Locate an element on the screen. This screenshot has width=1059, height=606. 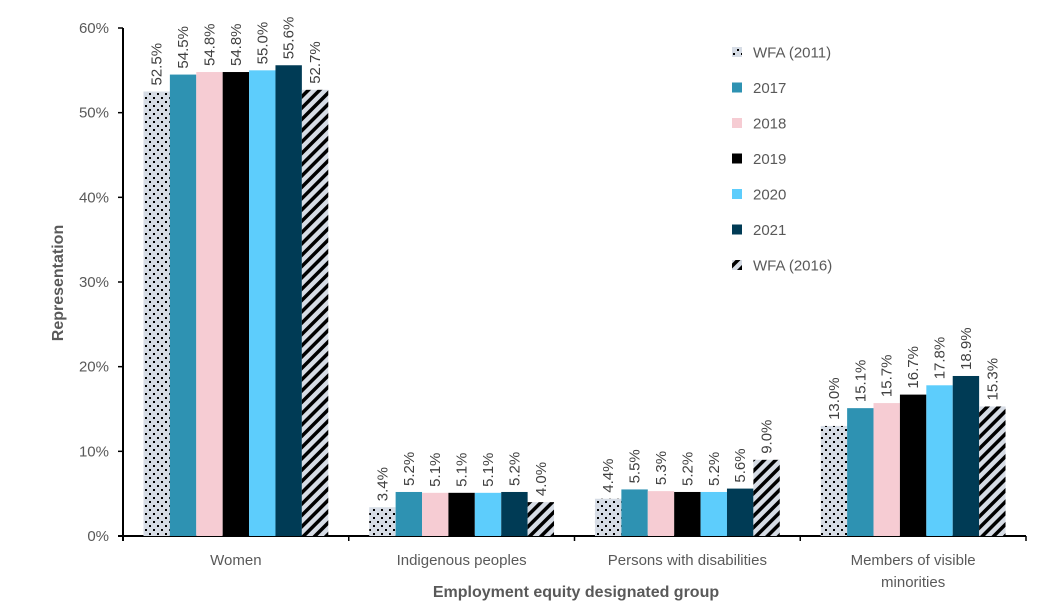
legend-label: 2019 is located at coordinates (769, 159).